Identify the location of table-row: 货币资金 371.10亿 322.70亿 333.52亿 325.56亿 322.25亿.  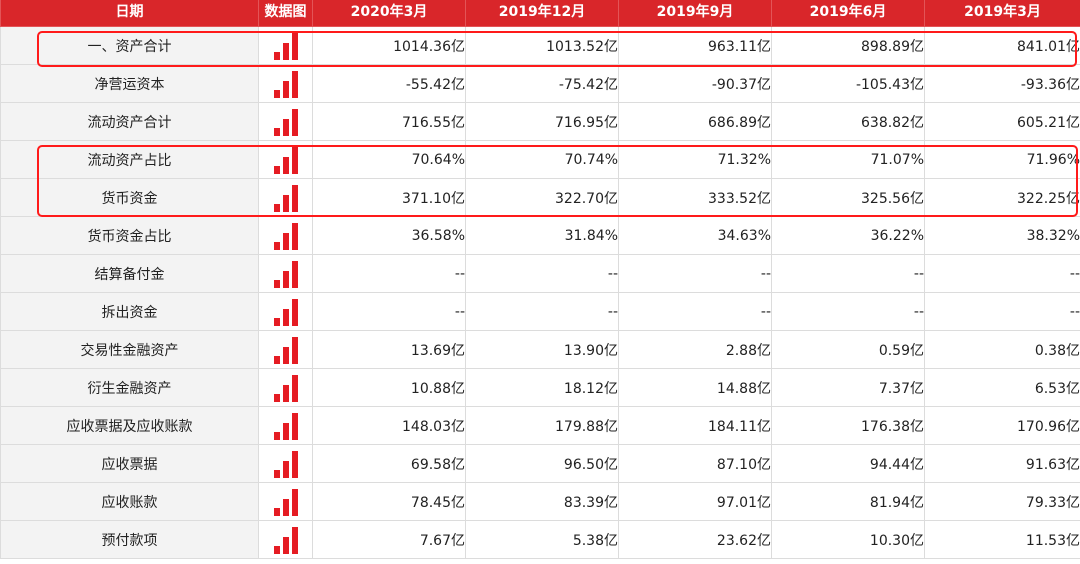
(540, 197).